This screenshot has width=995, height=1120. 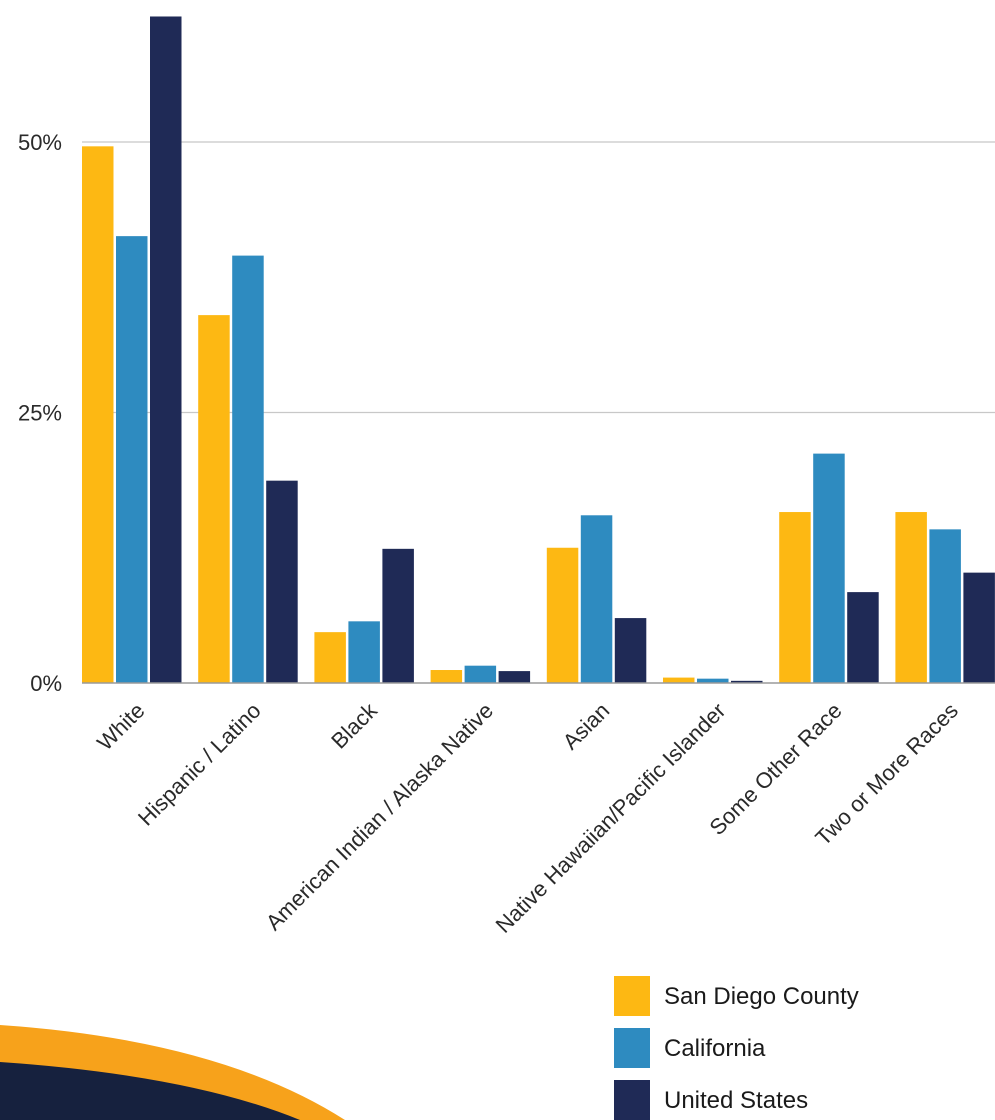 I want to click on y-axis-tick-labels: 0% 25% 50%, so click(x=40, y=413).